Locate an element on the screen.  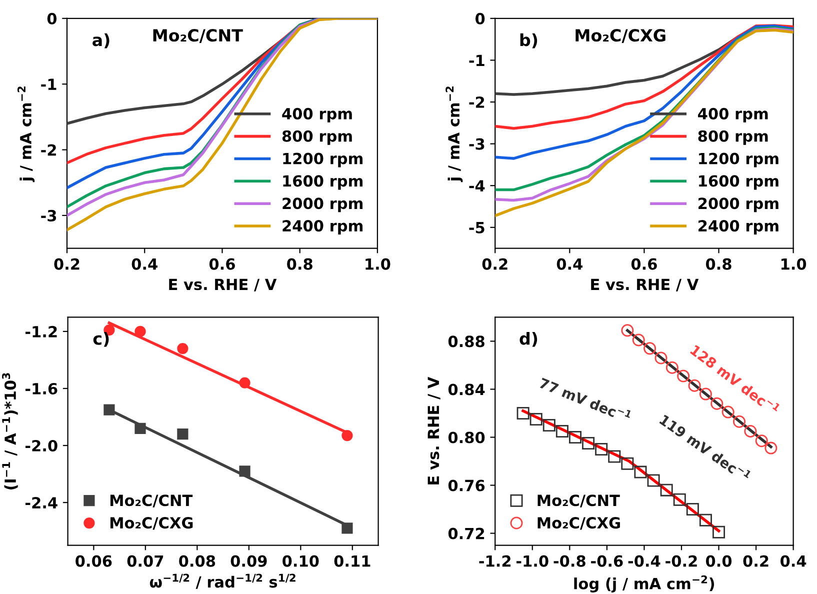
text: Mo₂C/CNT is located at coordinates (198, 36).